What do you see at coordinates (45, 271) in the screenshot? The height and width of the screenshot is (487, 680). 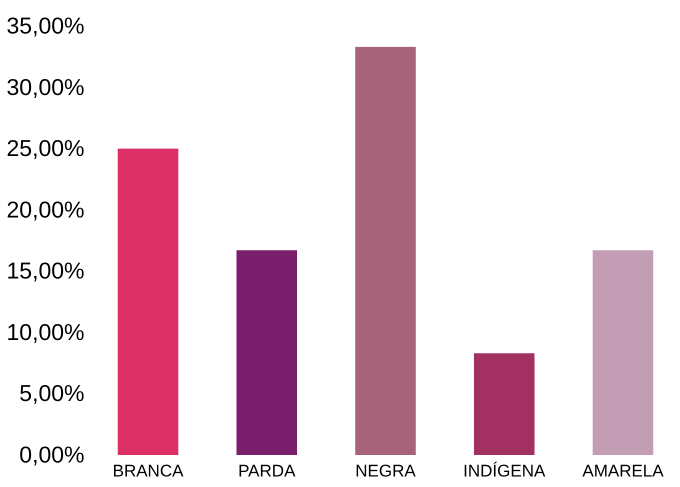 I see `y-tick-label: 15,00%` at bounding box center [45, 271].